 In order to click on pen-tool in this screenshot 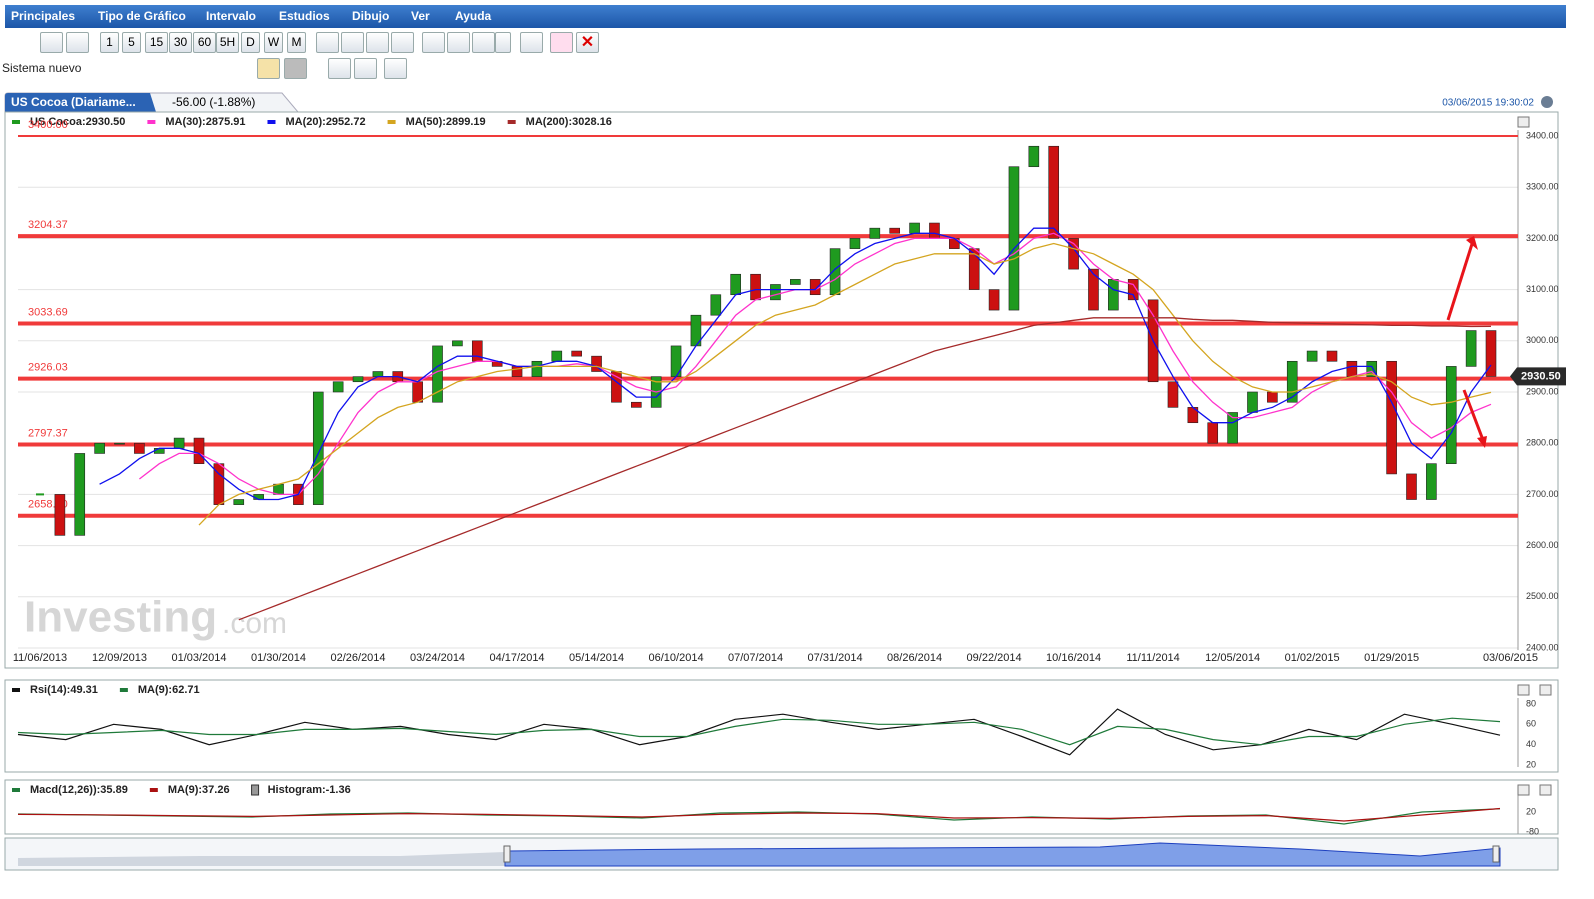, I will do `click(483, 42)`.